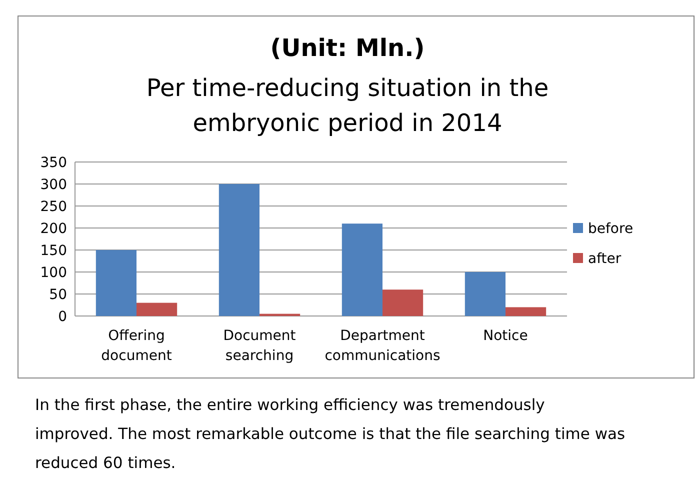  Describe the element at coordinates (53, 272) in the screenshot. I see `y-tick-label: 100` at that location.